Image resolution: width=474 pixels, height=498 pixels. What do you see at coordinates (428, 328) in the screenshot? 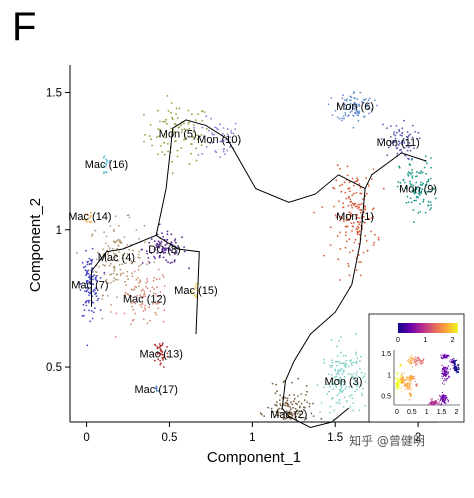
I see `inset-colorbar` at bounding box center [428, 328].